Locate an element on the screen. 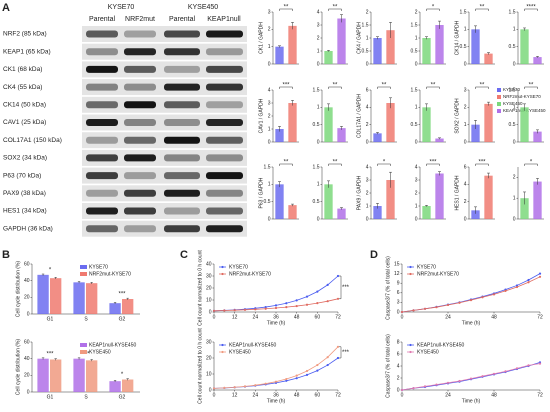  x-tick-label: G1 is located at coordinates (50, 397).